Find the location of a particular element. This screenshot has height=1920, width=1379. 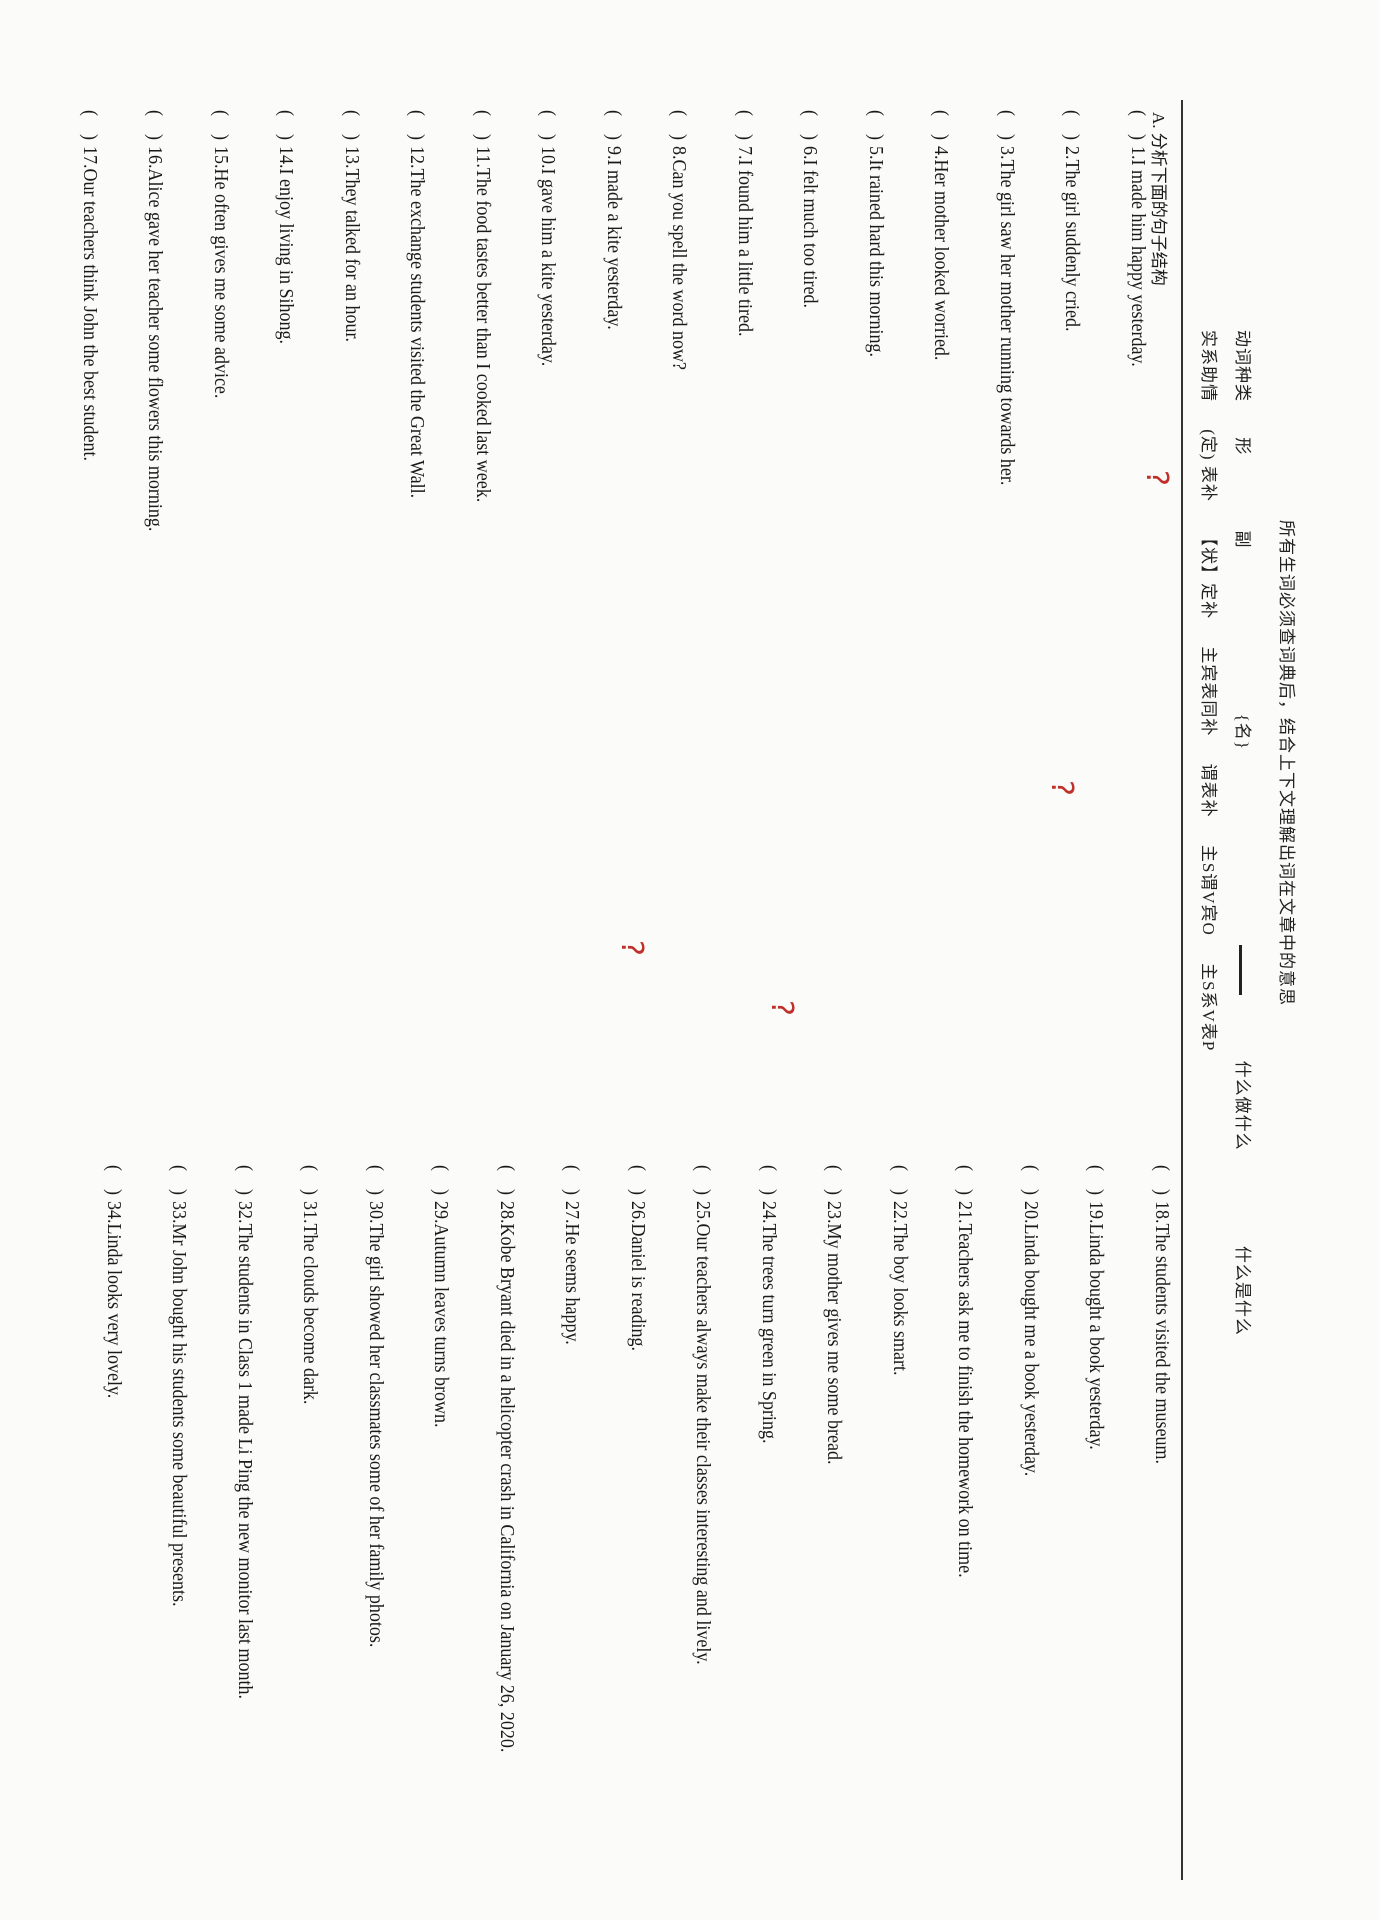

sentence-text: I gave him a kite yesterday. is located at coordinates (548, 267).